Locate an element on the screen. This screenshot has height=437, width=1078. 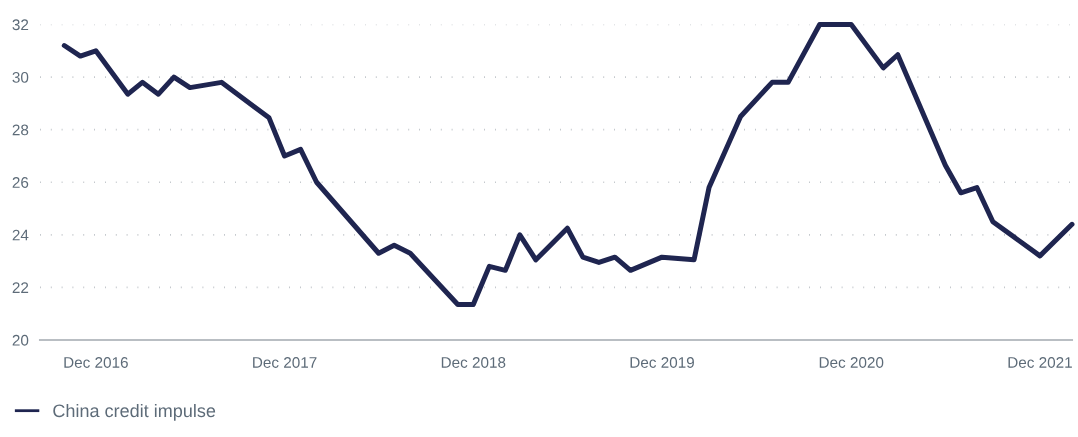
x-tick-label: Dec 2016 is located at coordinates (96, 362).